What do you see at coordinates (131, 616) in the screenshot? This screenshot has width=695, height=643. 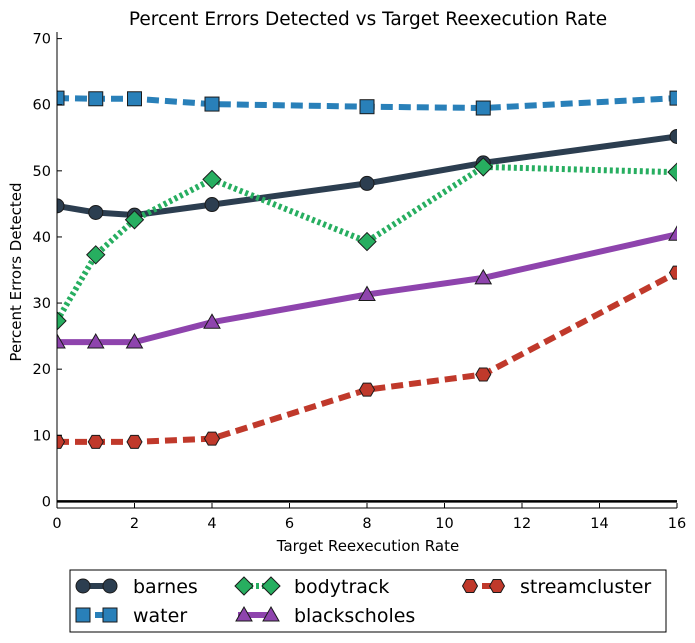 I see `legend-item-water: water` at bounding box center [131, 616].